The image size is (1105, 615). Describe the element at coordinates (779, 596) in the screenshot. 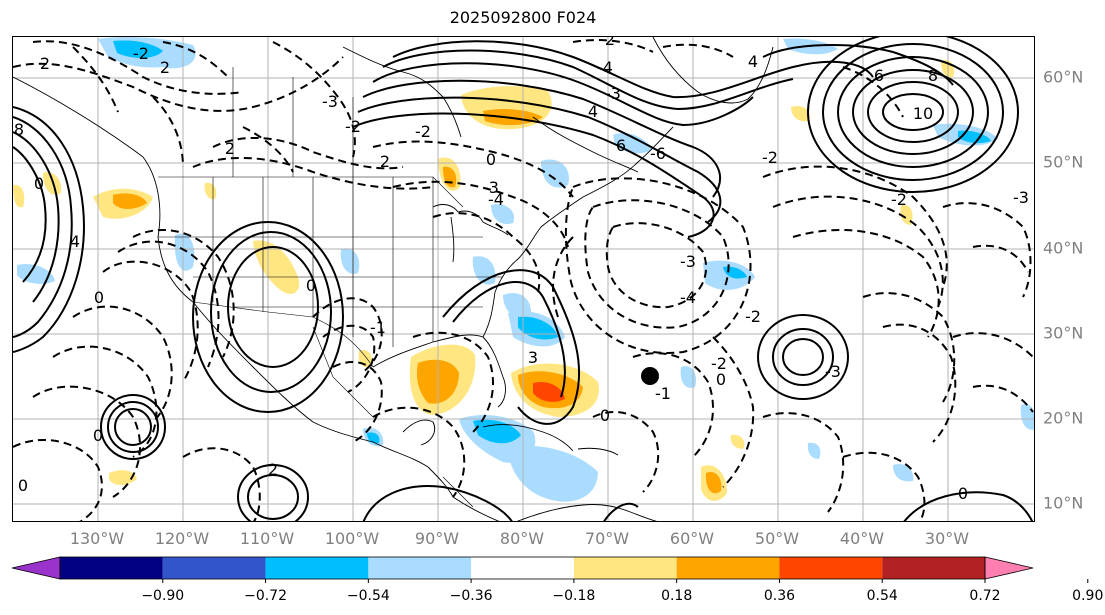

I see `colorbar-tick-label: 0.36` at that location.